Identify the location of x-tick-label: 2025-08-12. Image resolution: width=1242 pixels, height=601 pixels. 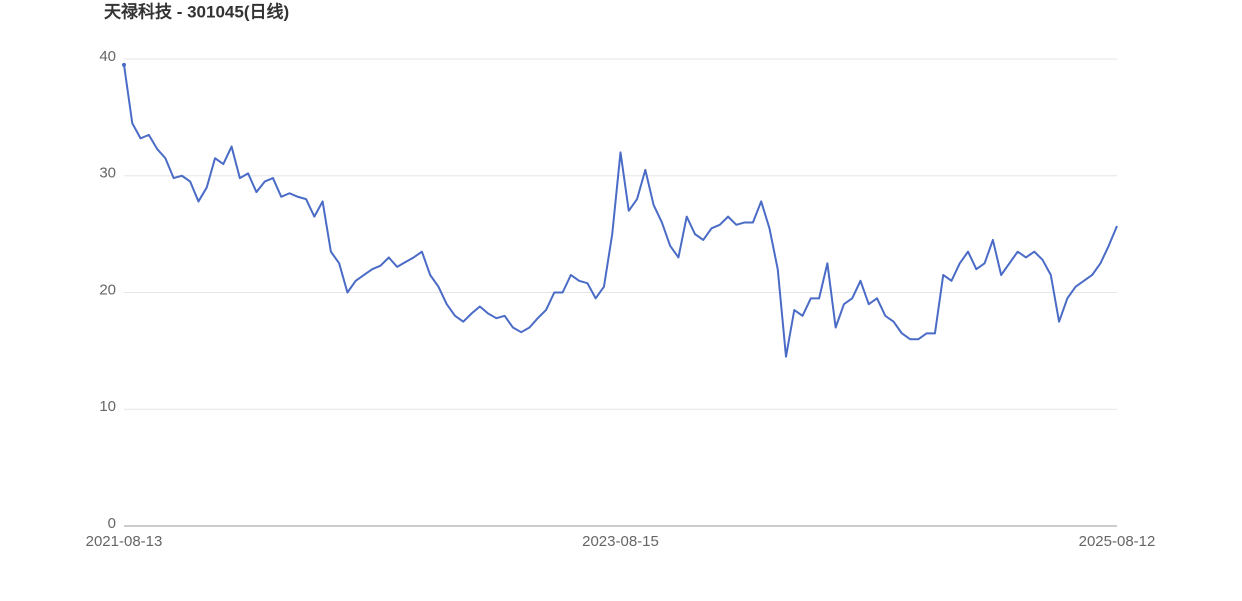
(1117, 541).